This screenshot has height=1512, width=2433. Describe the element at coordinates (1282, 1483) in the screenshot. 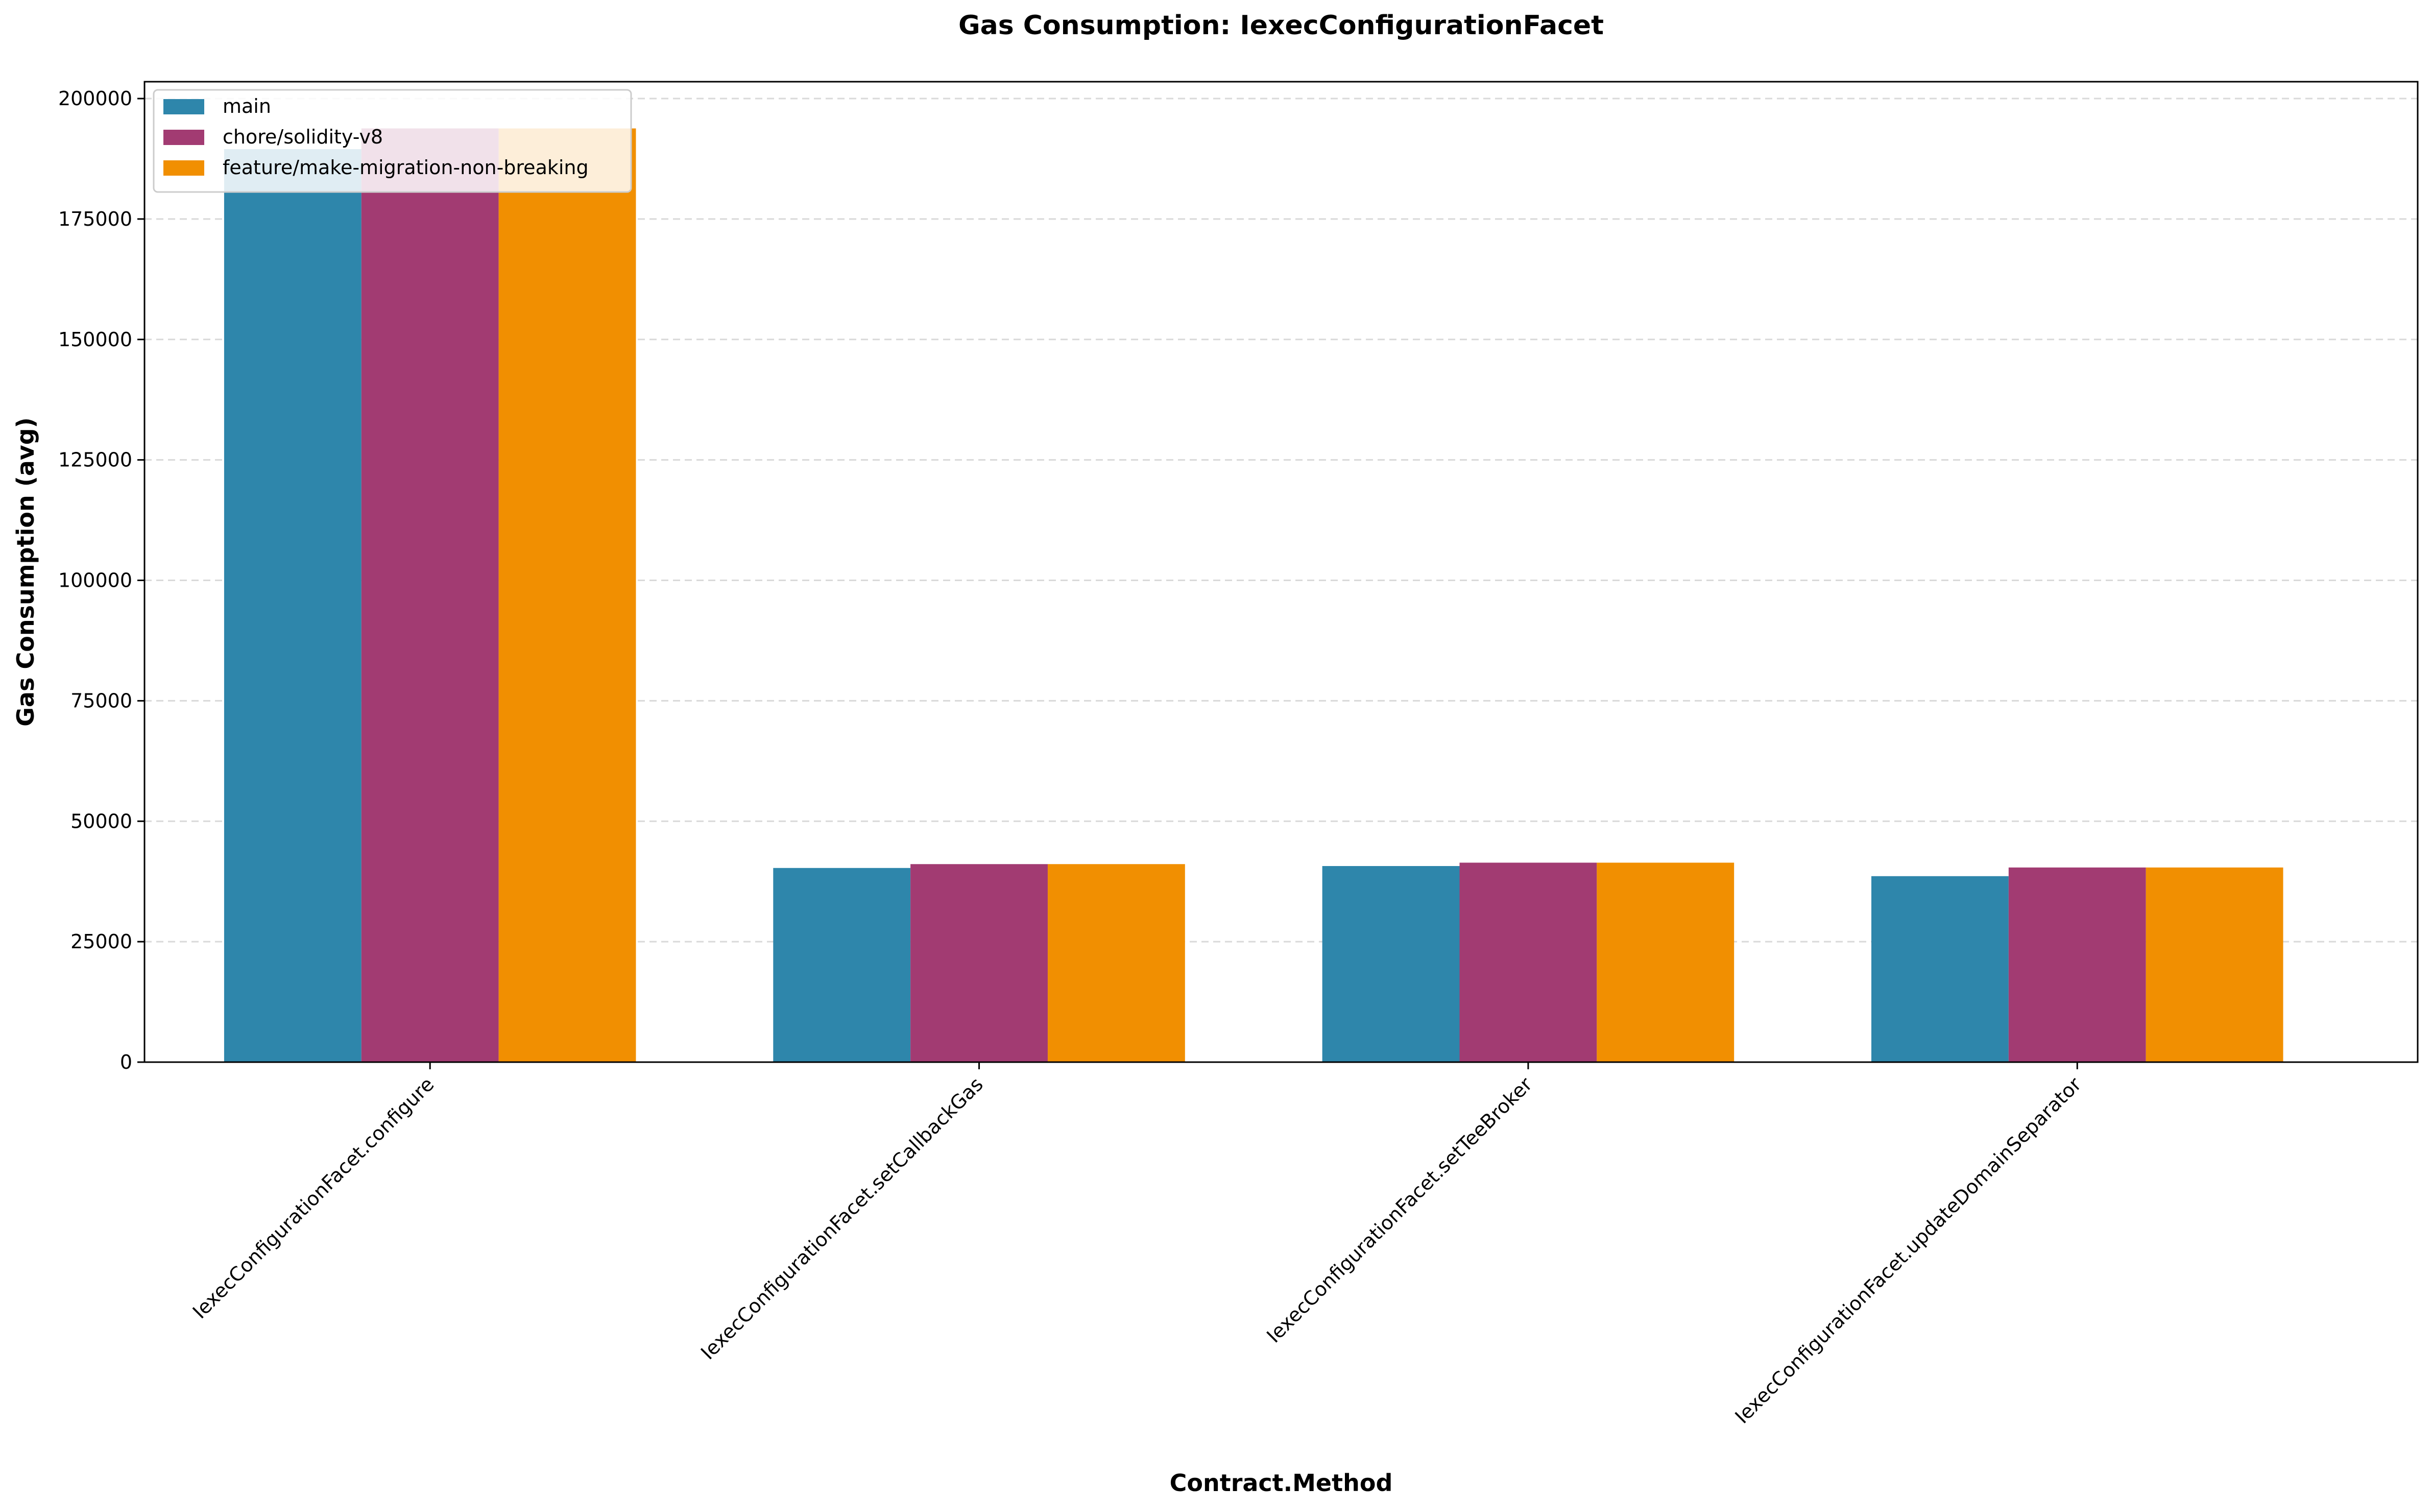

I see `x-axis-label: Contract.Method` at that location.